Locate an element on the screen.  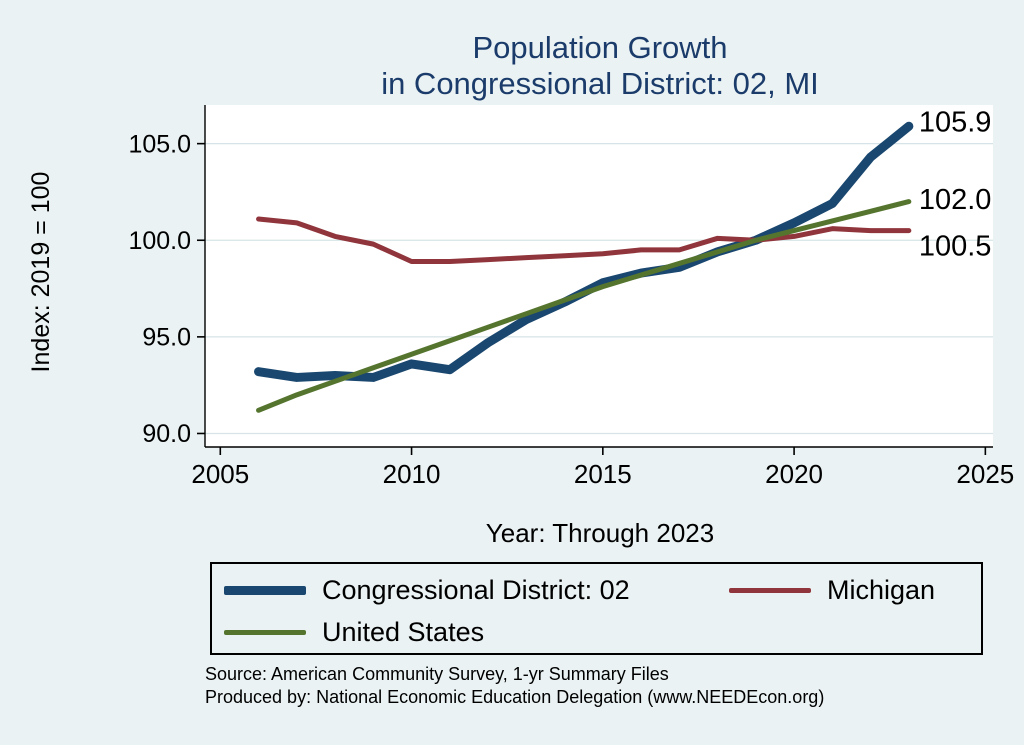
legend-item-congressional-district: Congressional District: 02 is located at coordinates (476, 590).